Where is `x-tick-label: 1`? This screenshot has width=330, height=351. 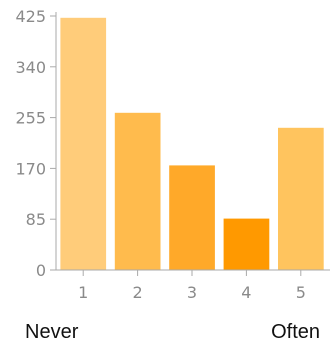 x-tick-label: 1 is located at coordinates (83, 292).